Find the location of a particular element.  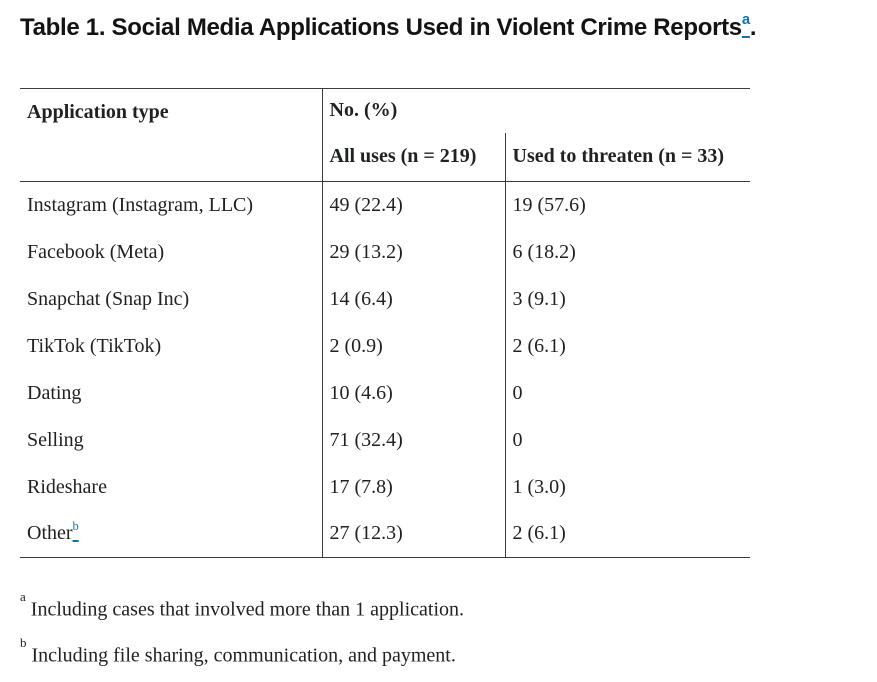

cell-application-type: Selling is located at coordinates (171, 440).